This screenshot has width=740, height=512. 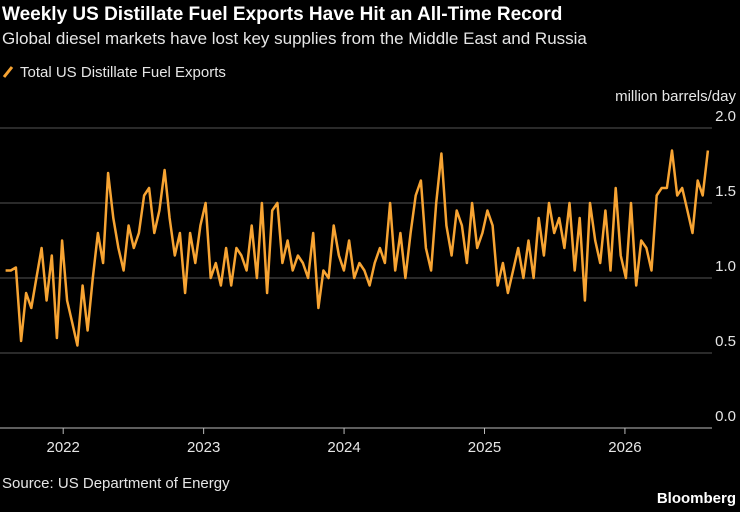 I want to click on y-tick-label: 2.0, so click(x=725, y=116).